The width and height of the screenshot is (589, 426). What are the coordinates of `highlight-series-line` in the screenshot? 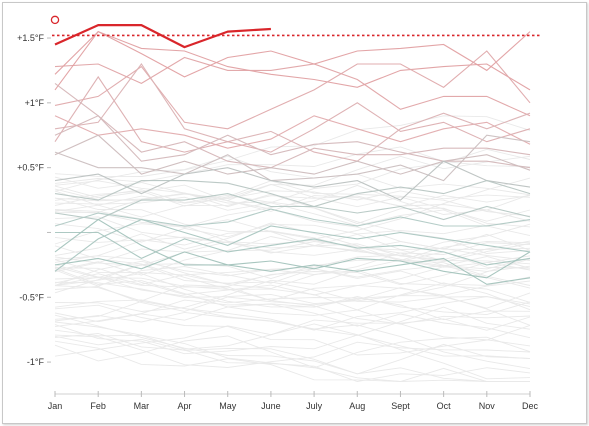 It's located at (162, 36).